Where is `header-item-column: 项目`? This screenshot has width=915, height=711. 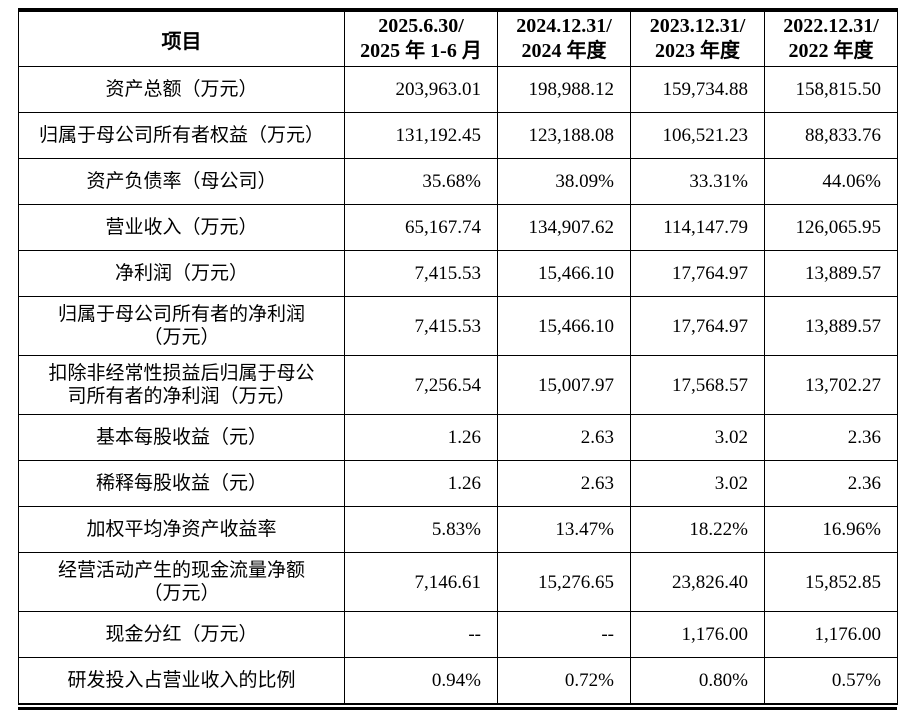 header-item-column: 项目 is located at coordinates (181, 38).